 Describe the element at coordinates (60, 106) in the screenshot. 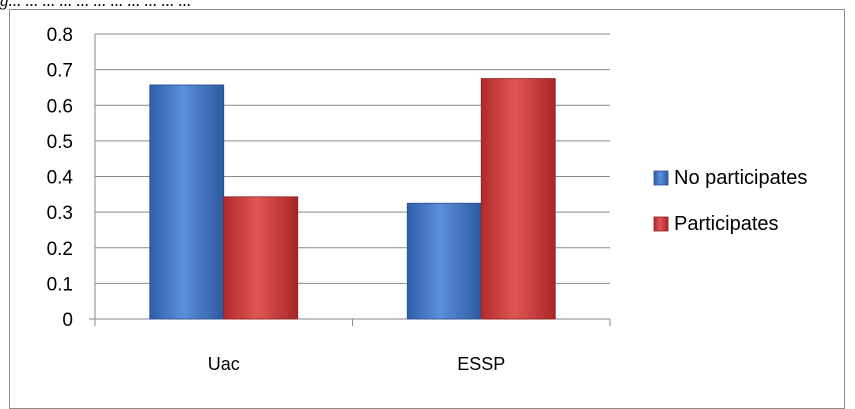

I see `y-tick-label: 0.6` at that location.